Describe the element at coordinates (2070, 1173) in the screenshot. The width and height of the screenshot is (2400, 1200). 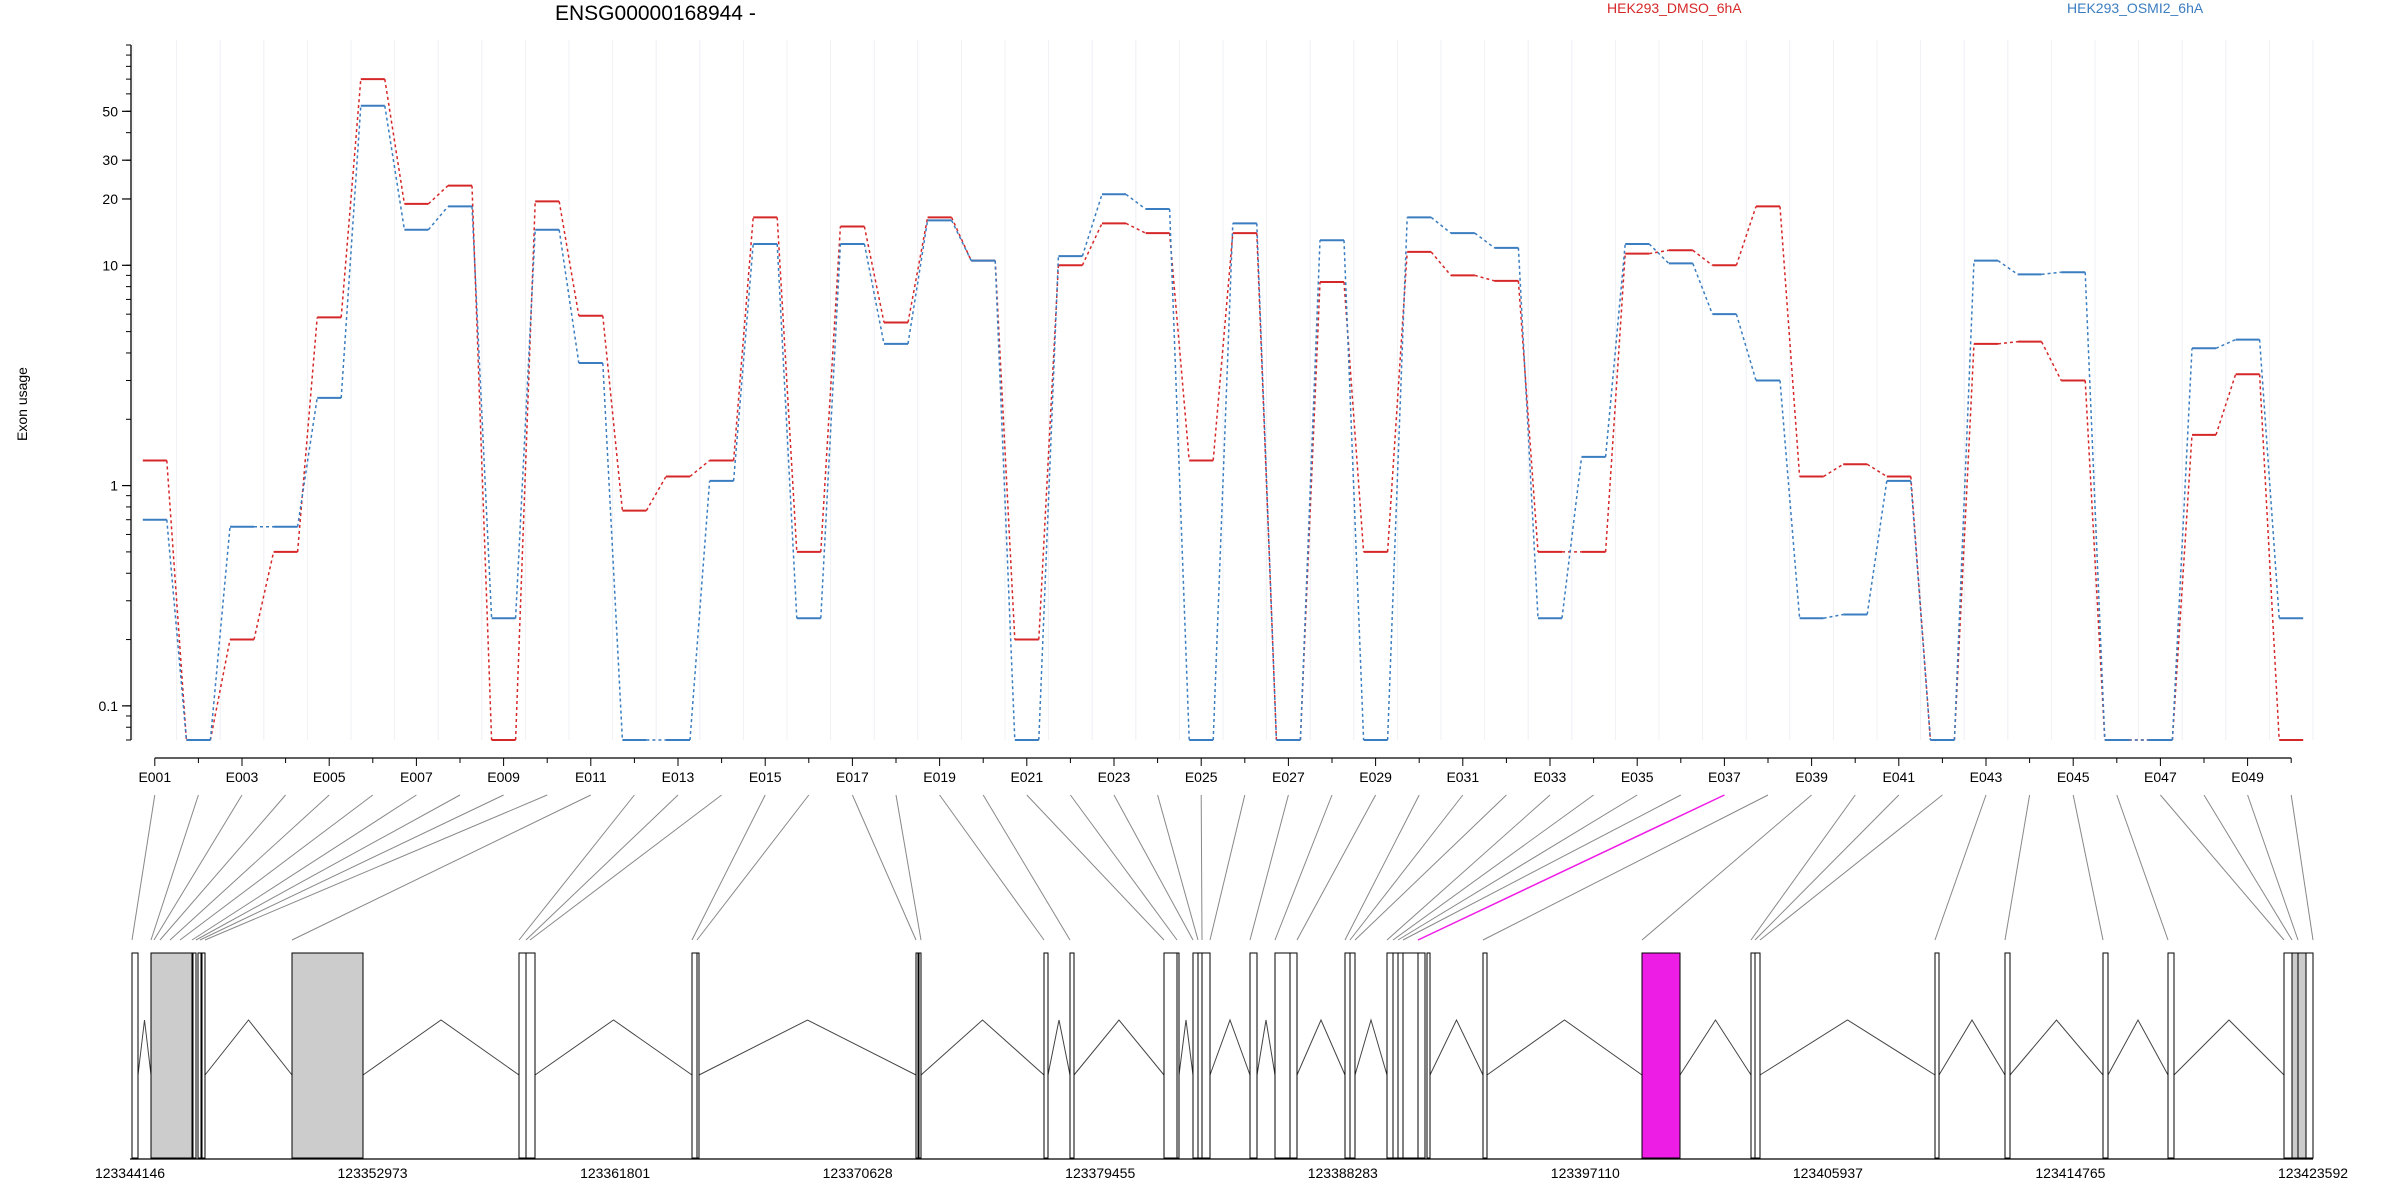
I see `coordinate-label: 123414765` at that location.